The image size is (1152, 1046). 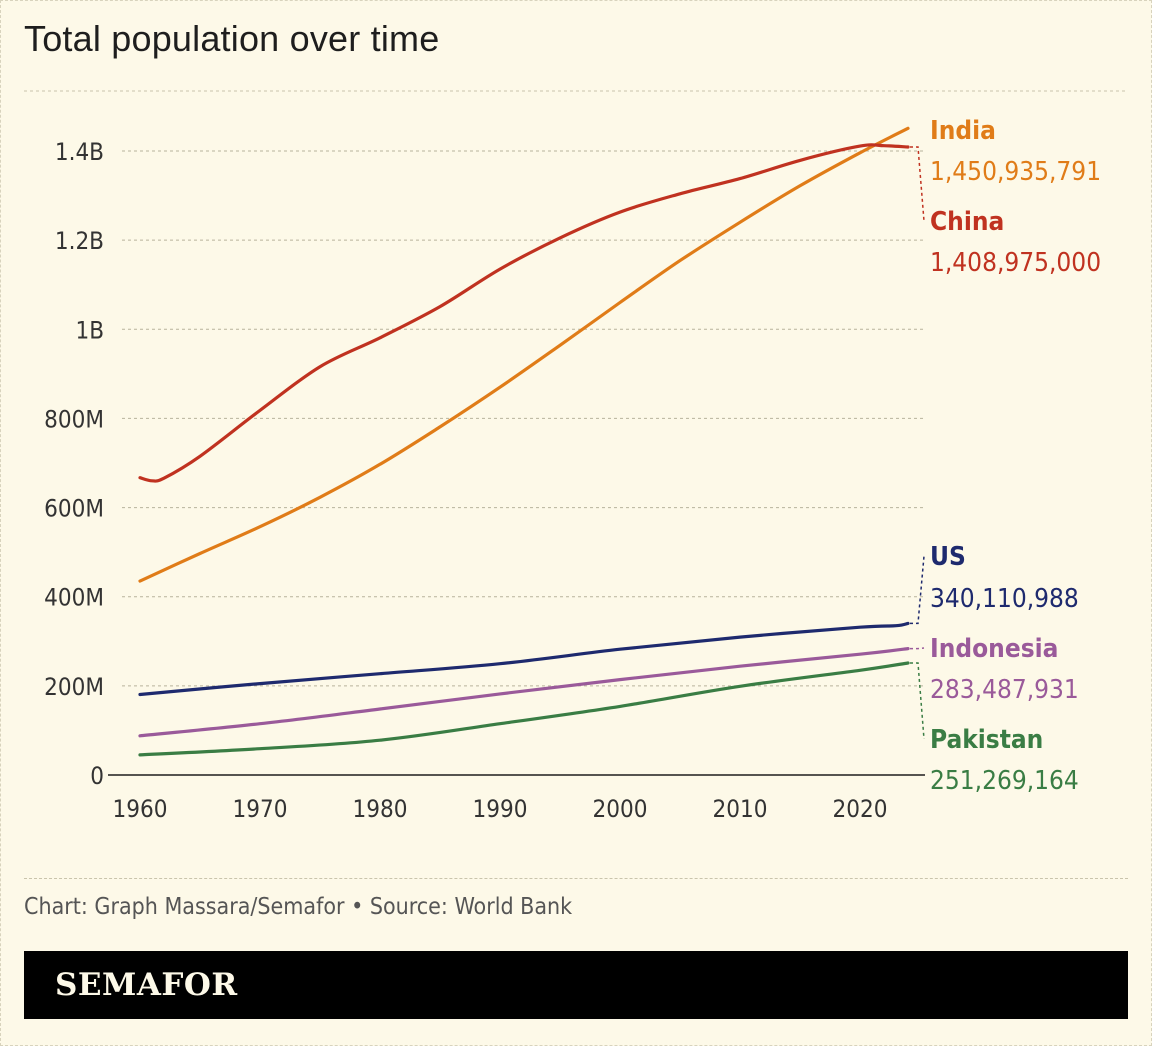 What do you see at coordinates (79, 241) in the screenshot?
I see `y-tick-label: 1.2B` at bounding box center [79, 241].